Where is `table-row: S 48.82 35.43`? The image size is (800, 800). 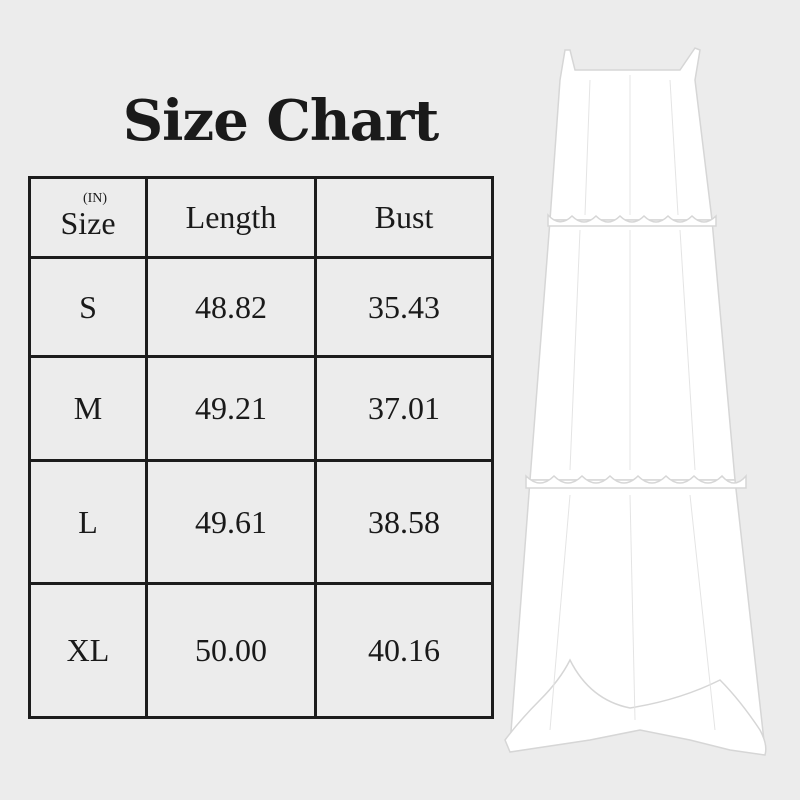
table-row: S 48.82 35.43 is located at coordinates (261, 307).